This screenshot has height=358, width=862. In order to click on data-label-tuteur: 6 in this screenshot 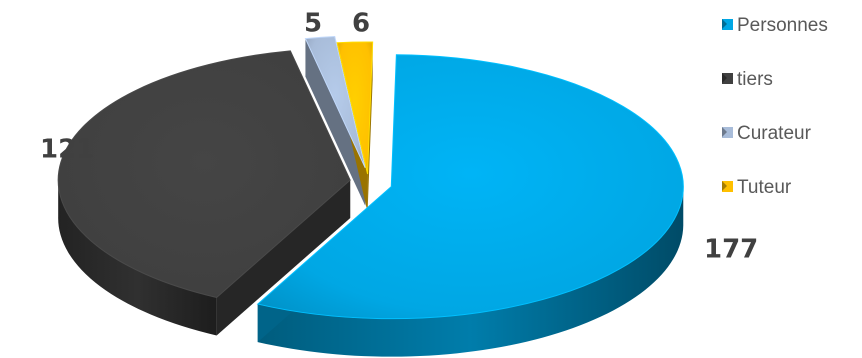, I will do `click(361, 24)`.